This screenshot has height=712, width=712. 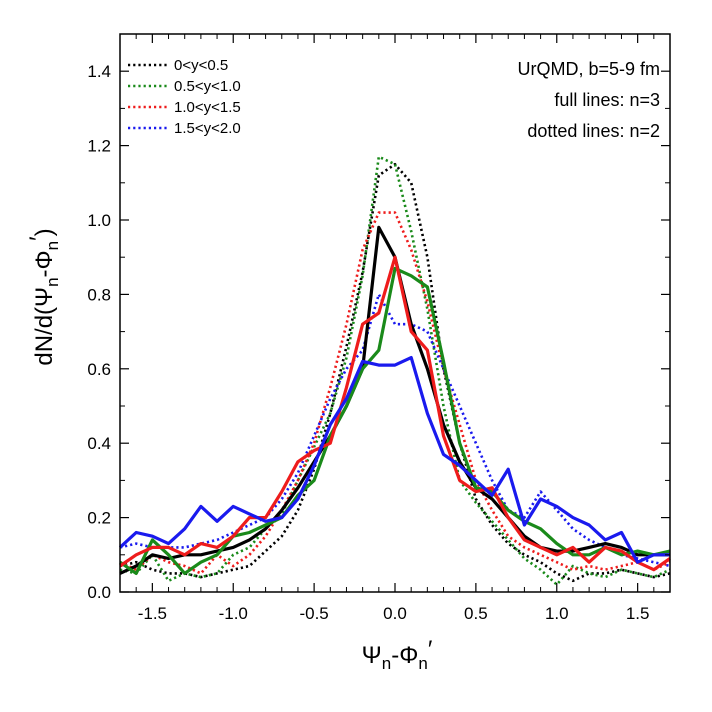 What do you see at coordinates (233, 613) in the screenshot?
I see `x-tick-label: -1.0` at bounding box center [233, 613].